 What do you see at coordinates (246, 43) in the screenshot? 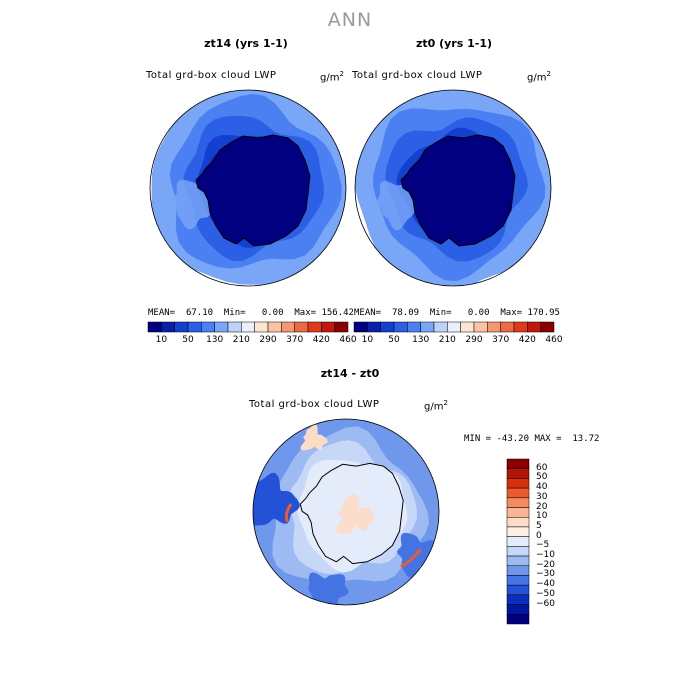
I see `panel-1-case-title: zt14 (yrs 1-1)` at bounding box center [246, 43].